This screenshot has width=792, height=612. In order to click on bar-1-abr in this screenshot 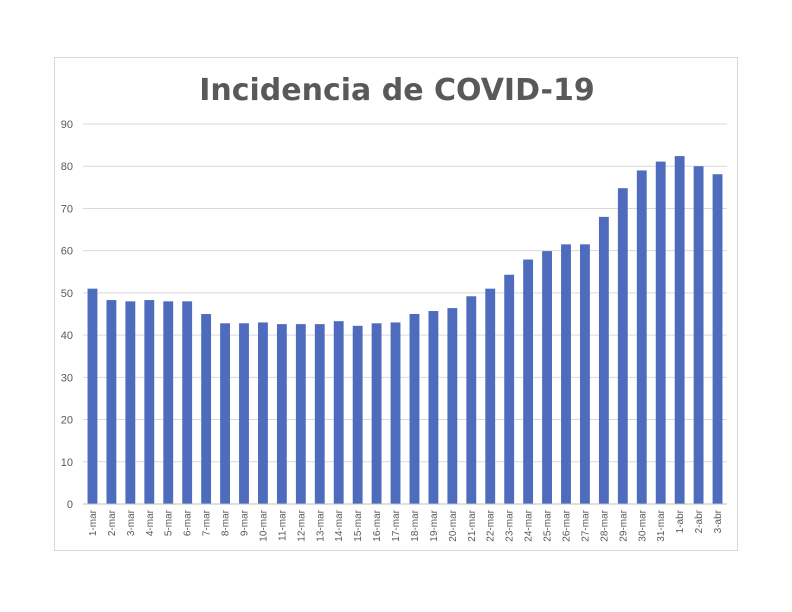, I will do `click(679, 330)`.